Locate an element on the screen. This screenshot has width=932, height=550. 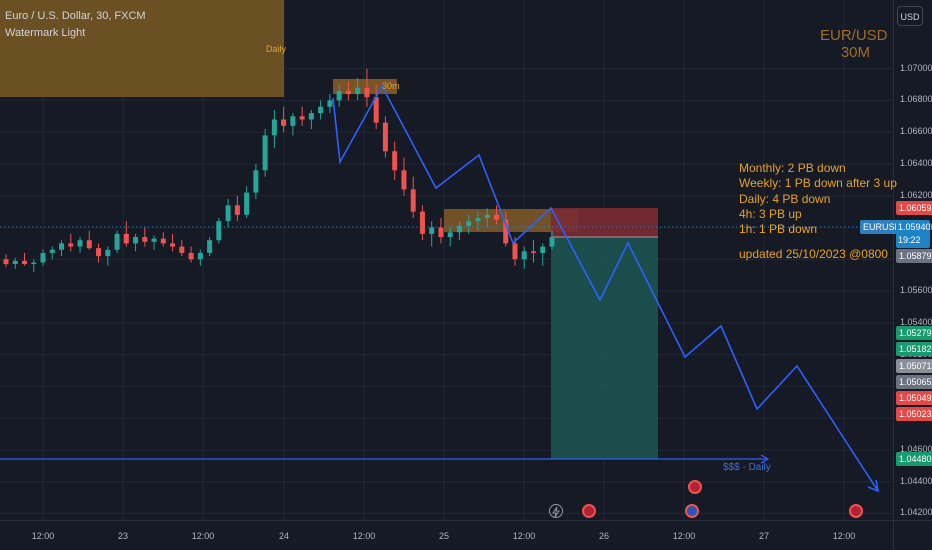
watermark-indicator-label: Watermark Light is located at coordinates (45, 33).